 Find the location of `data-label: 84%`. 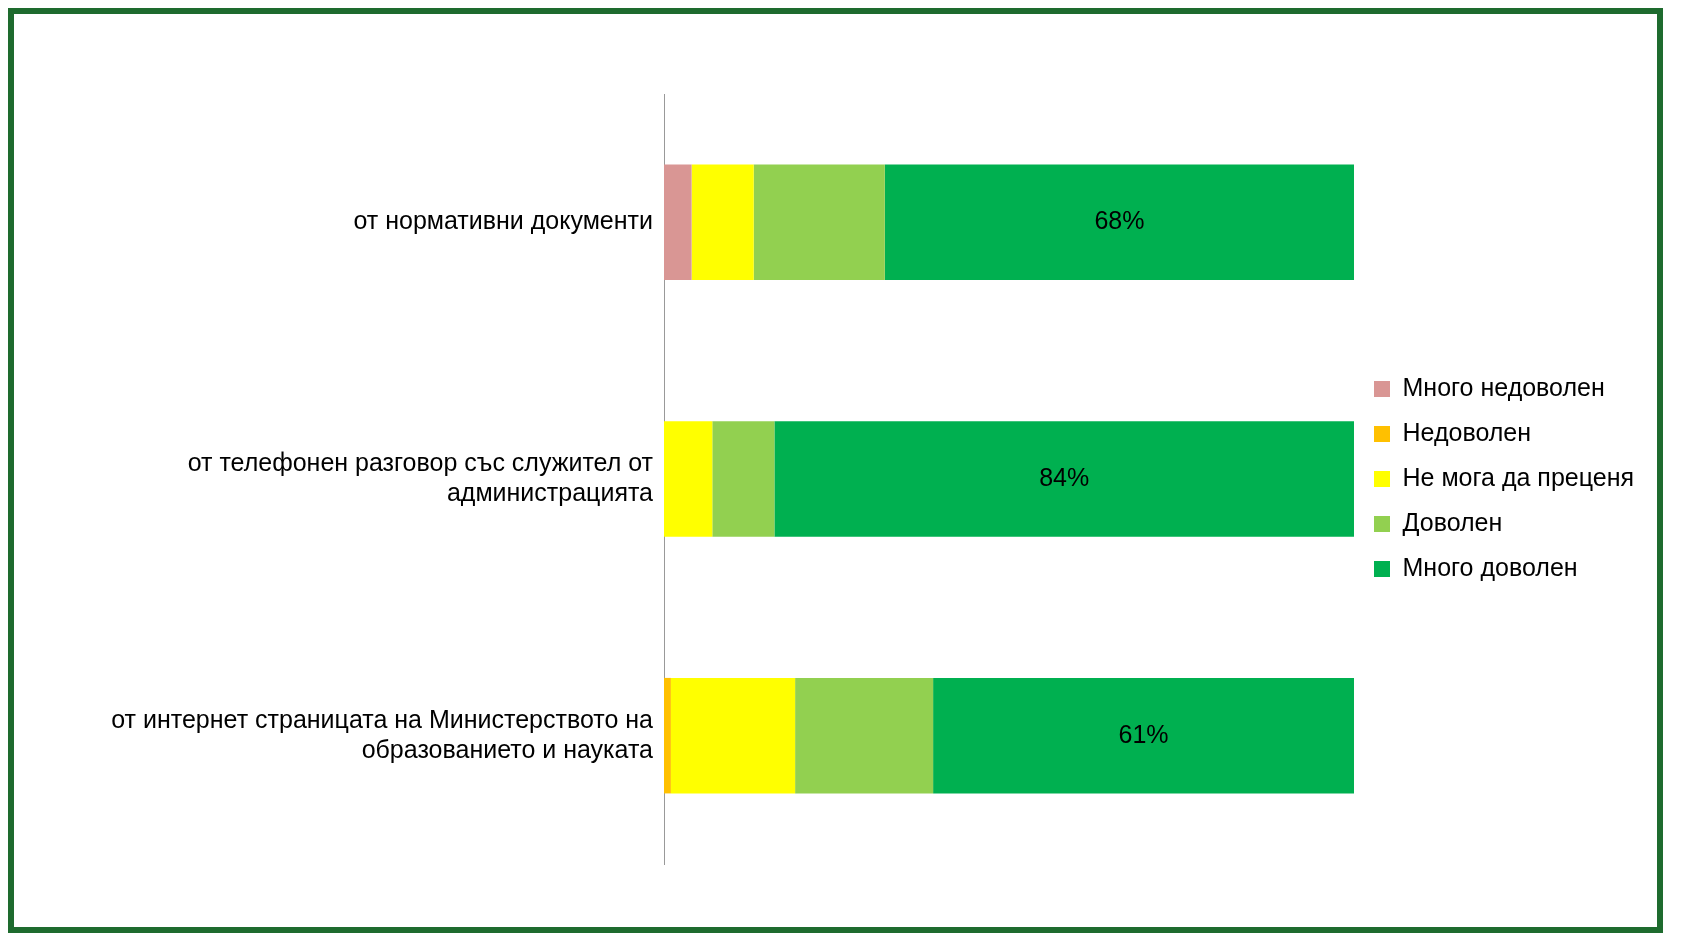

data-label: 84% is located at coordinates (1064, 476).